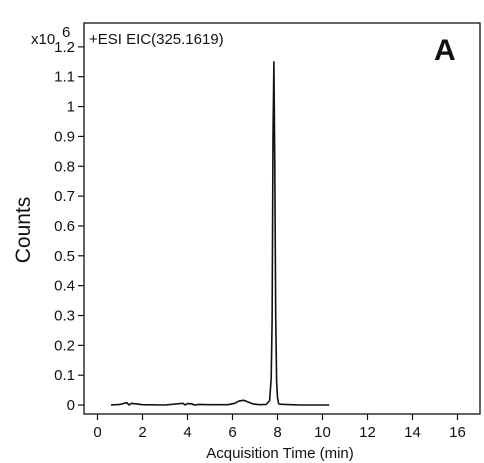 Image resolution: width=484 pixels, height=463 pixels. What do you see at coordinates (187, 432) in the screenshot?
I see `x-tick-label: 4` at bounding box center [187, 432].